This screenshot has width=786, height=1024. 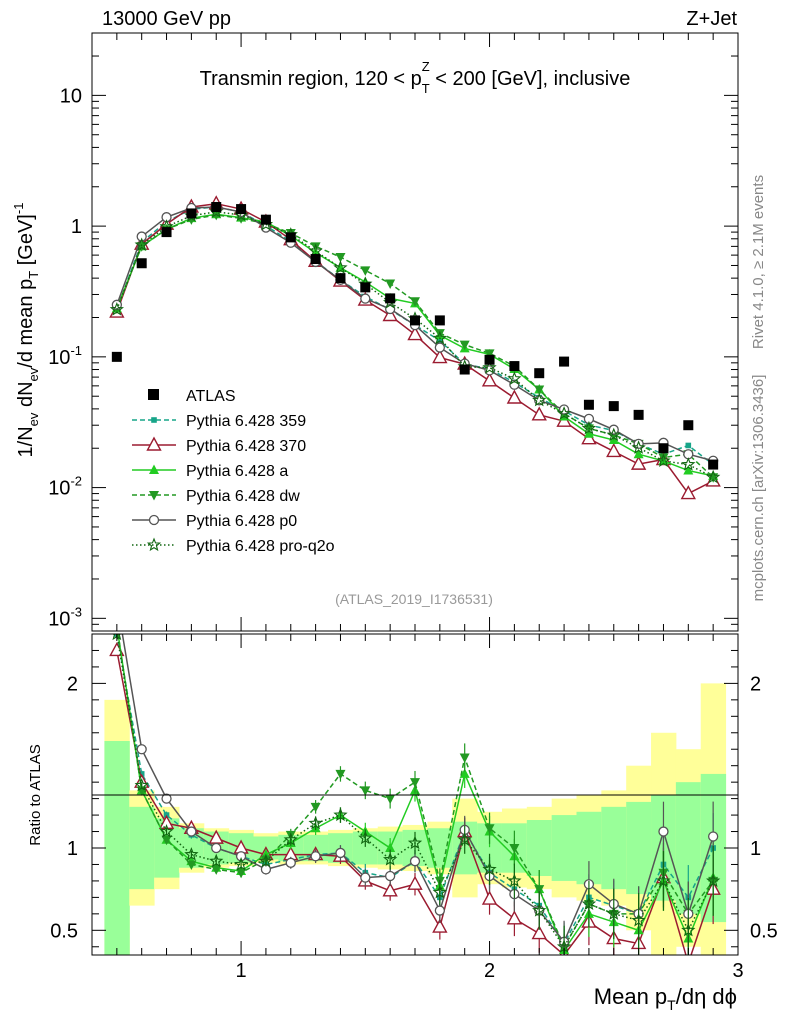 I want to click on y-tick-label-ratio-right: 0.5, so click(x=764, y=931).